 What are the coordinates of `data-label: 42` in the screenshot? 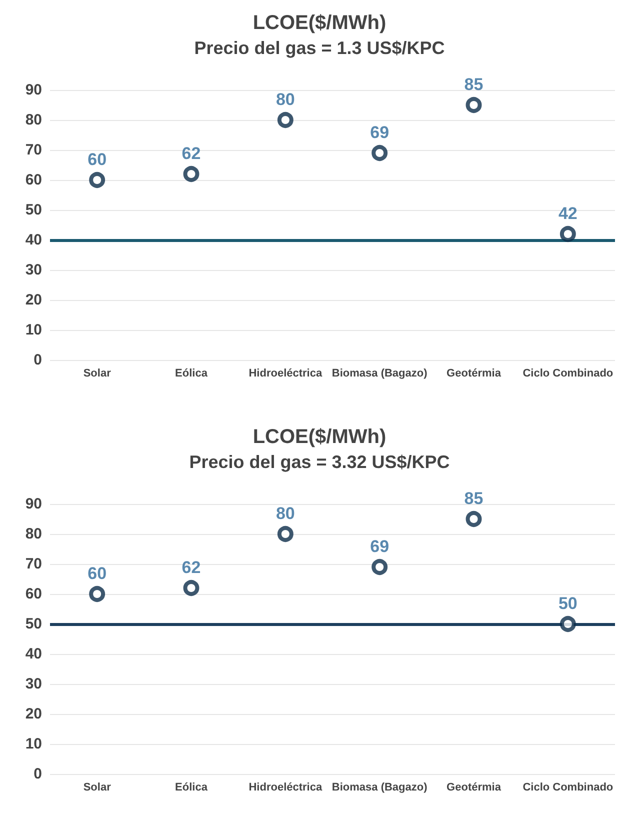 It's located at (568, 213).